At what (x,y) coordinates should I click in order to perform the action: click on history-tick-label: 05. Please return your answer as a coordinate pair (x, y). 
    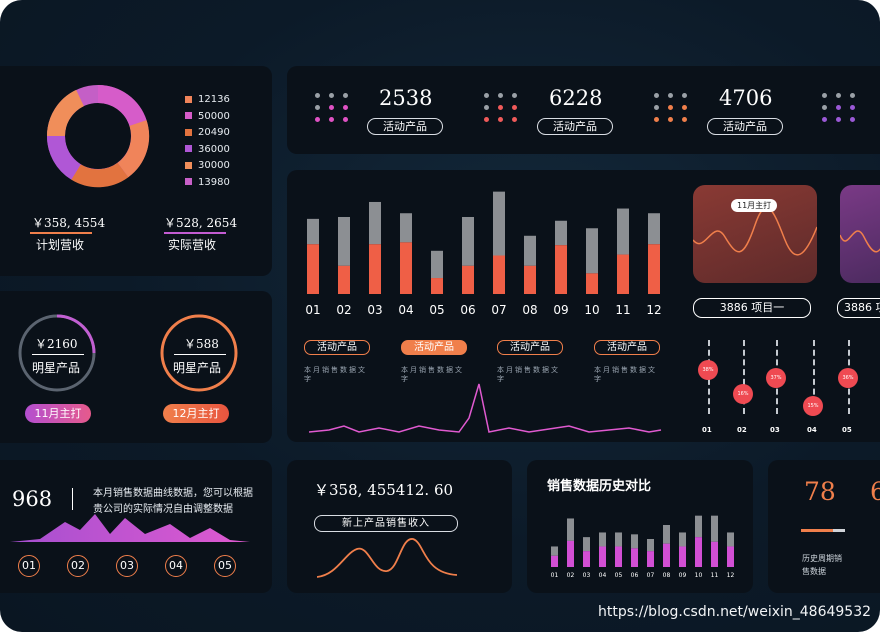
    Looking at the image, I should click on (619, 575).